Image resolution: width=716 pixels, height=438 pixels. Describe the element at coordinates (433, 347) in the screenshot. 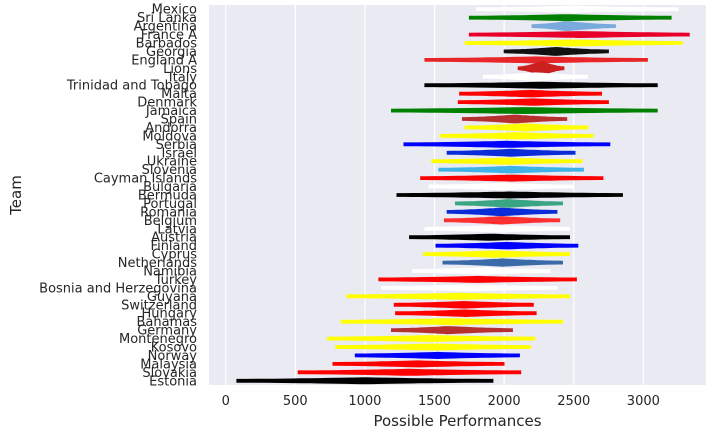

I see `violin-kosovo` at that location.